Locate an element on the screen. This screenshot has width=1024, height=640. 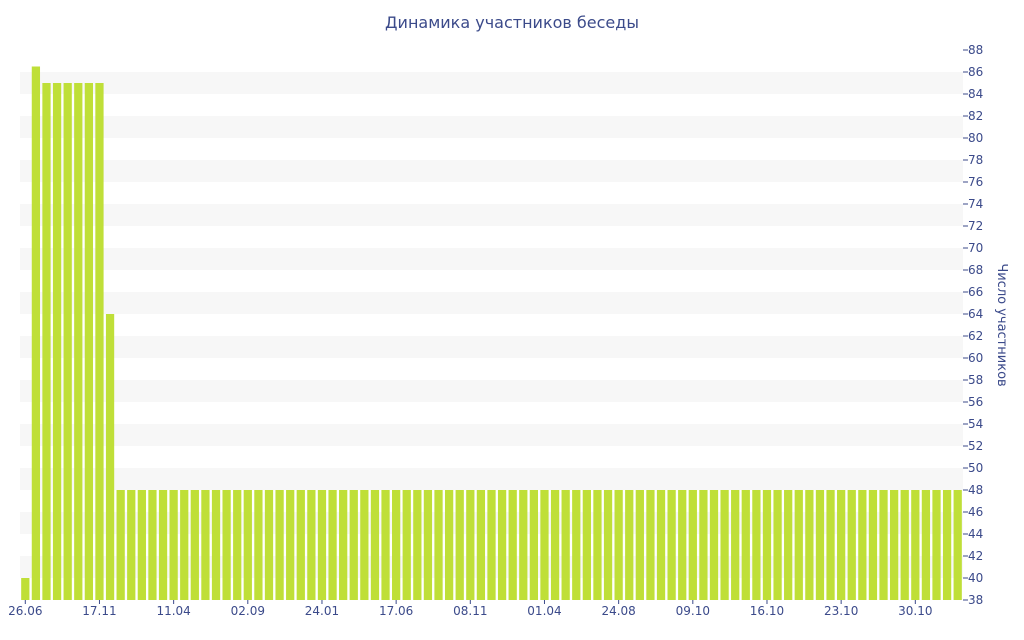
y-tick-label: 40 is located at coordinates (975, 578).